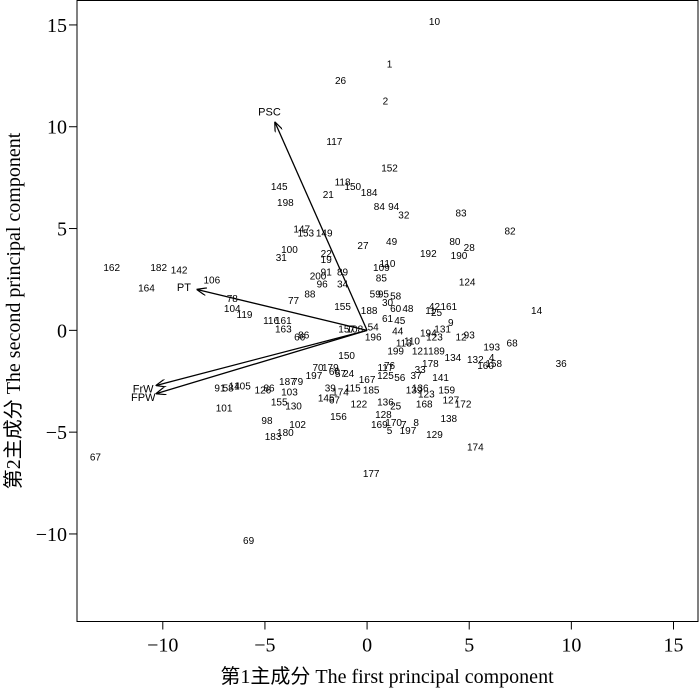  What do you see at coordinates (395, 352) in the screenshot?
I see `point-label: 199` at bounding box center [395, 352].